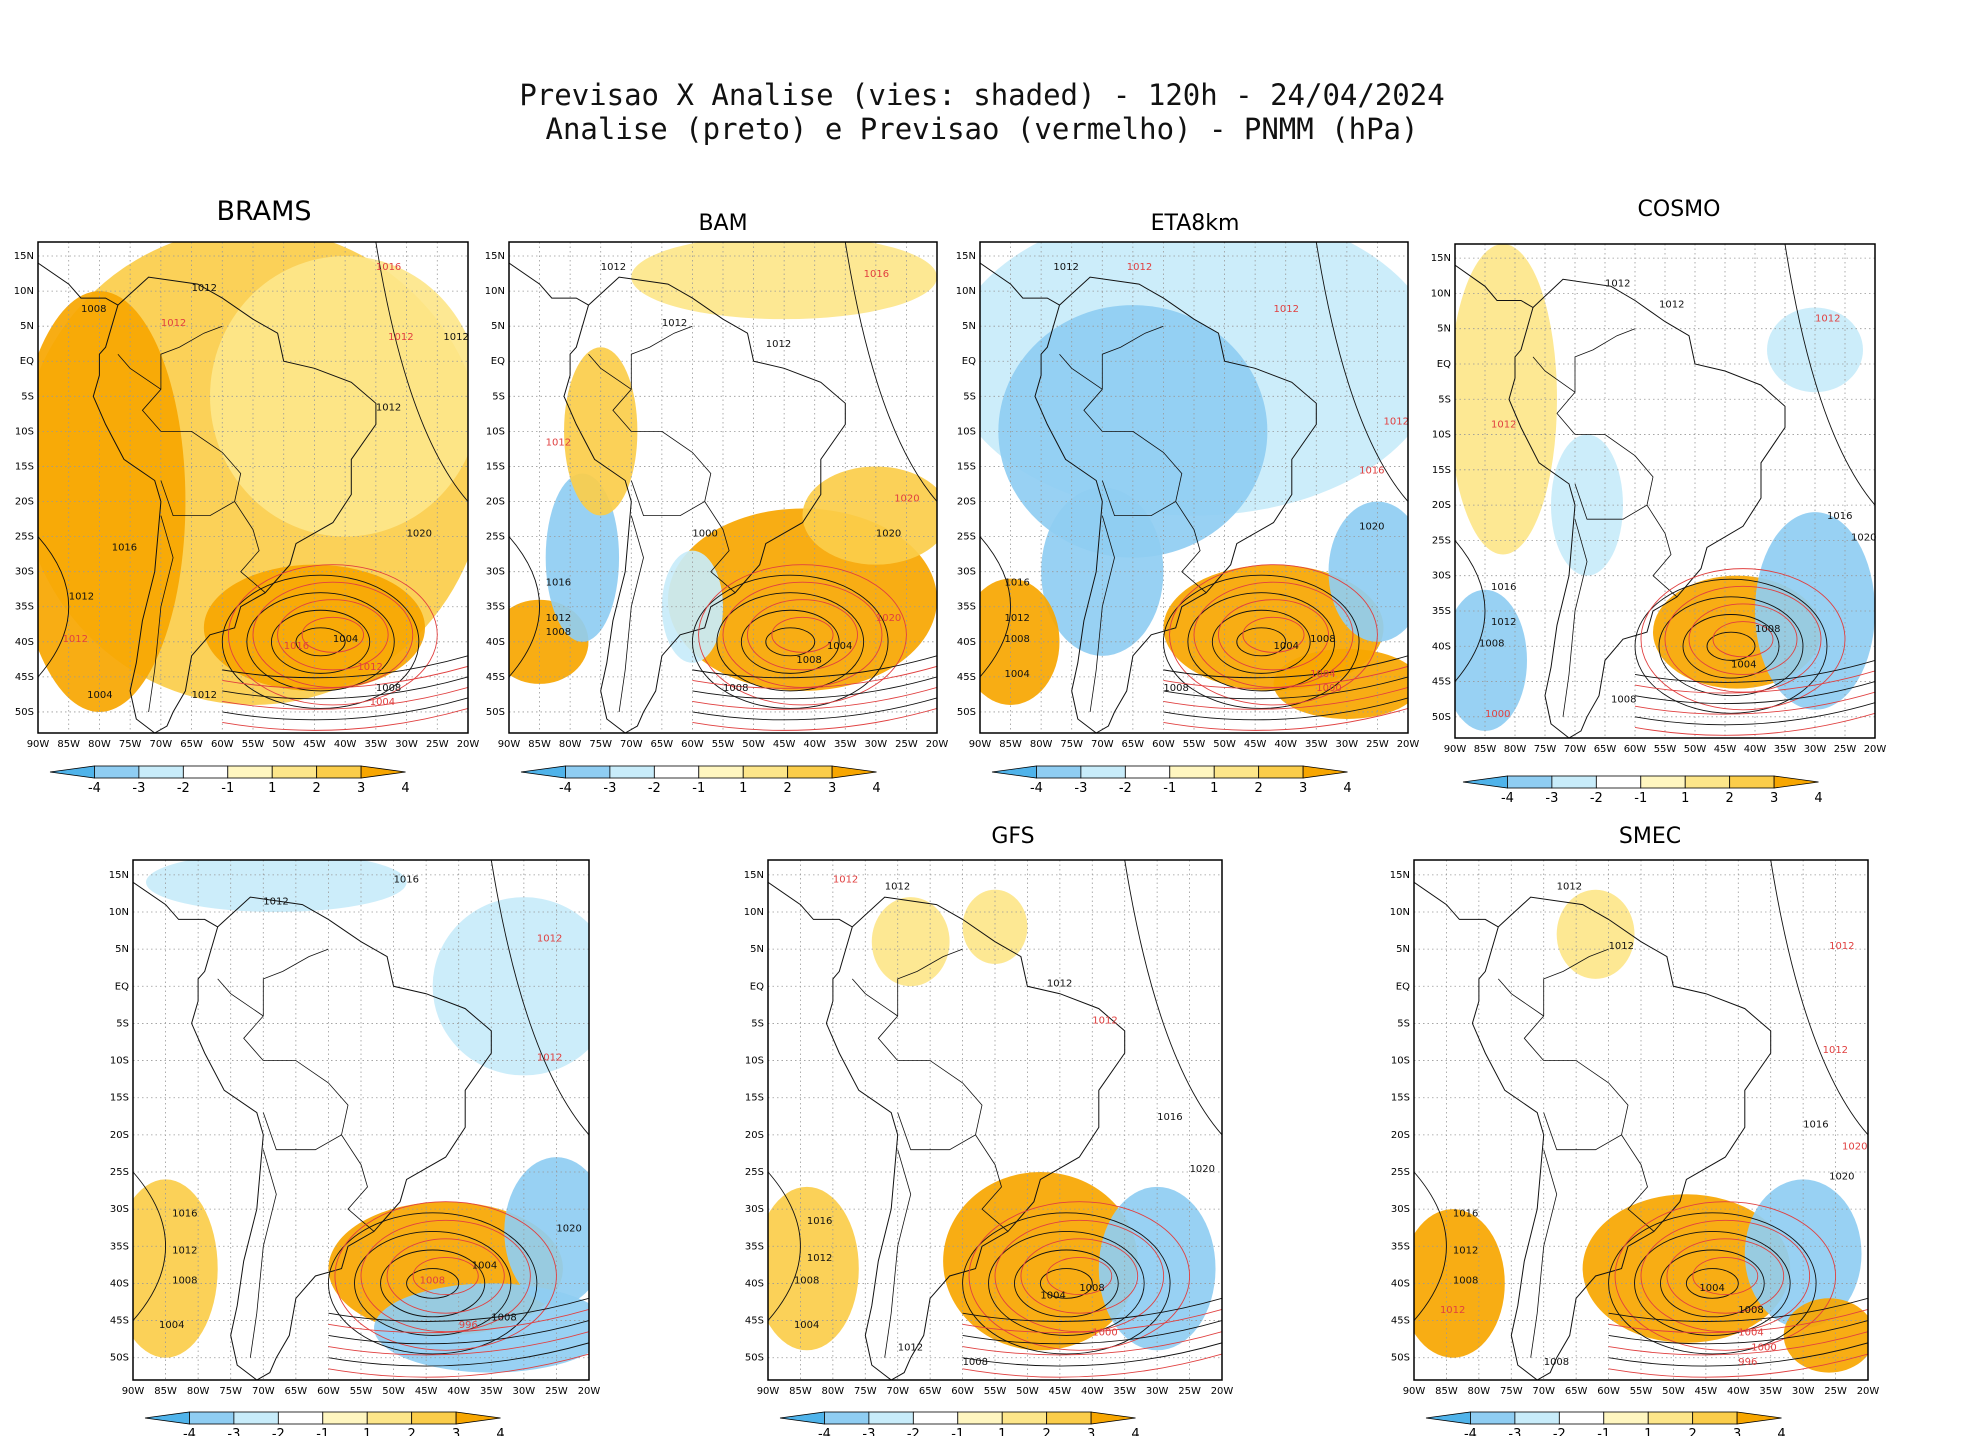 The width and height of the screenshot is (1964, 1436). What do you see at coordinates (1641, 1391) in the screenshot?
I see `x-tick-label: 55W` at bounding box center [1641, 1391].